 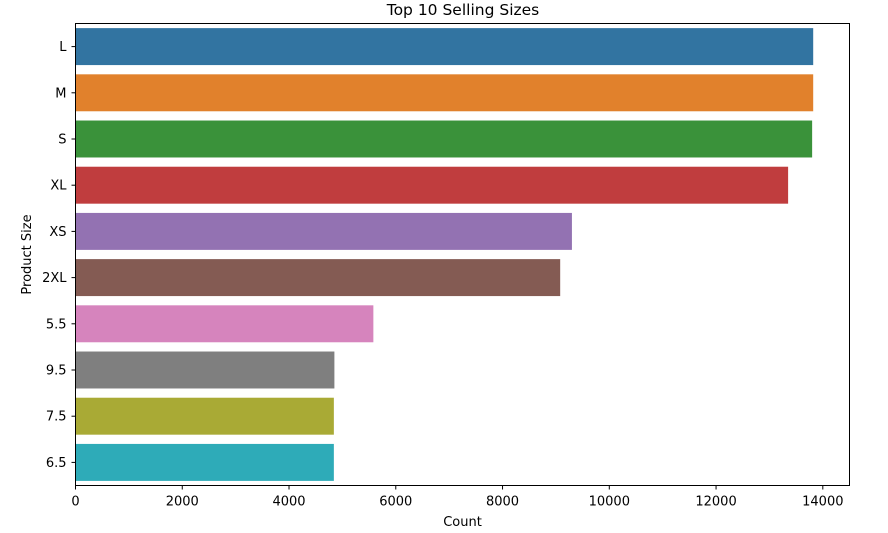 I want to click on bar-m, so click(x=444, y=93).